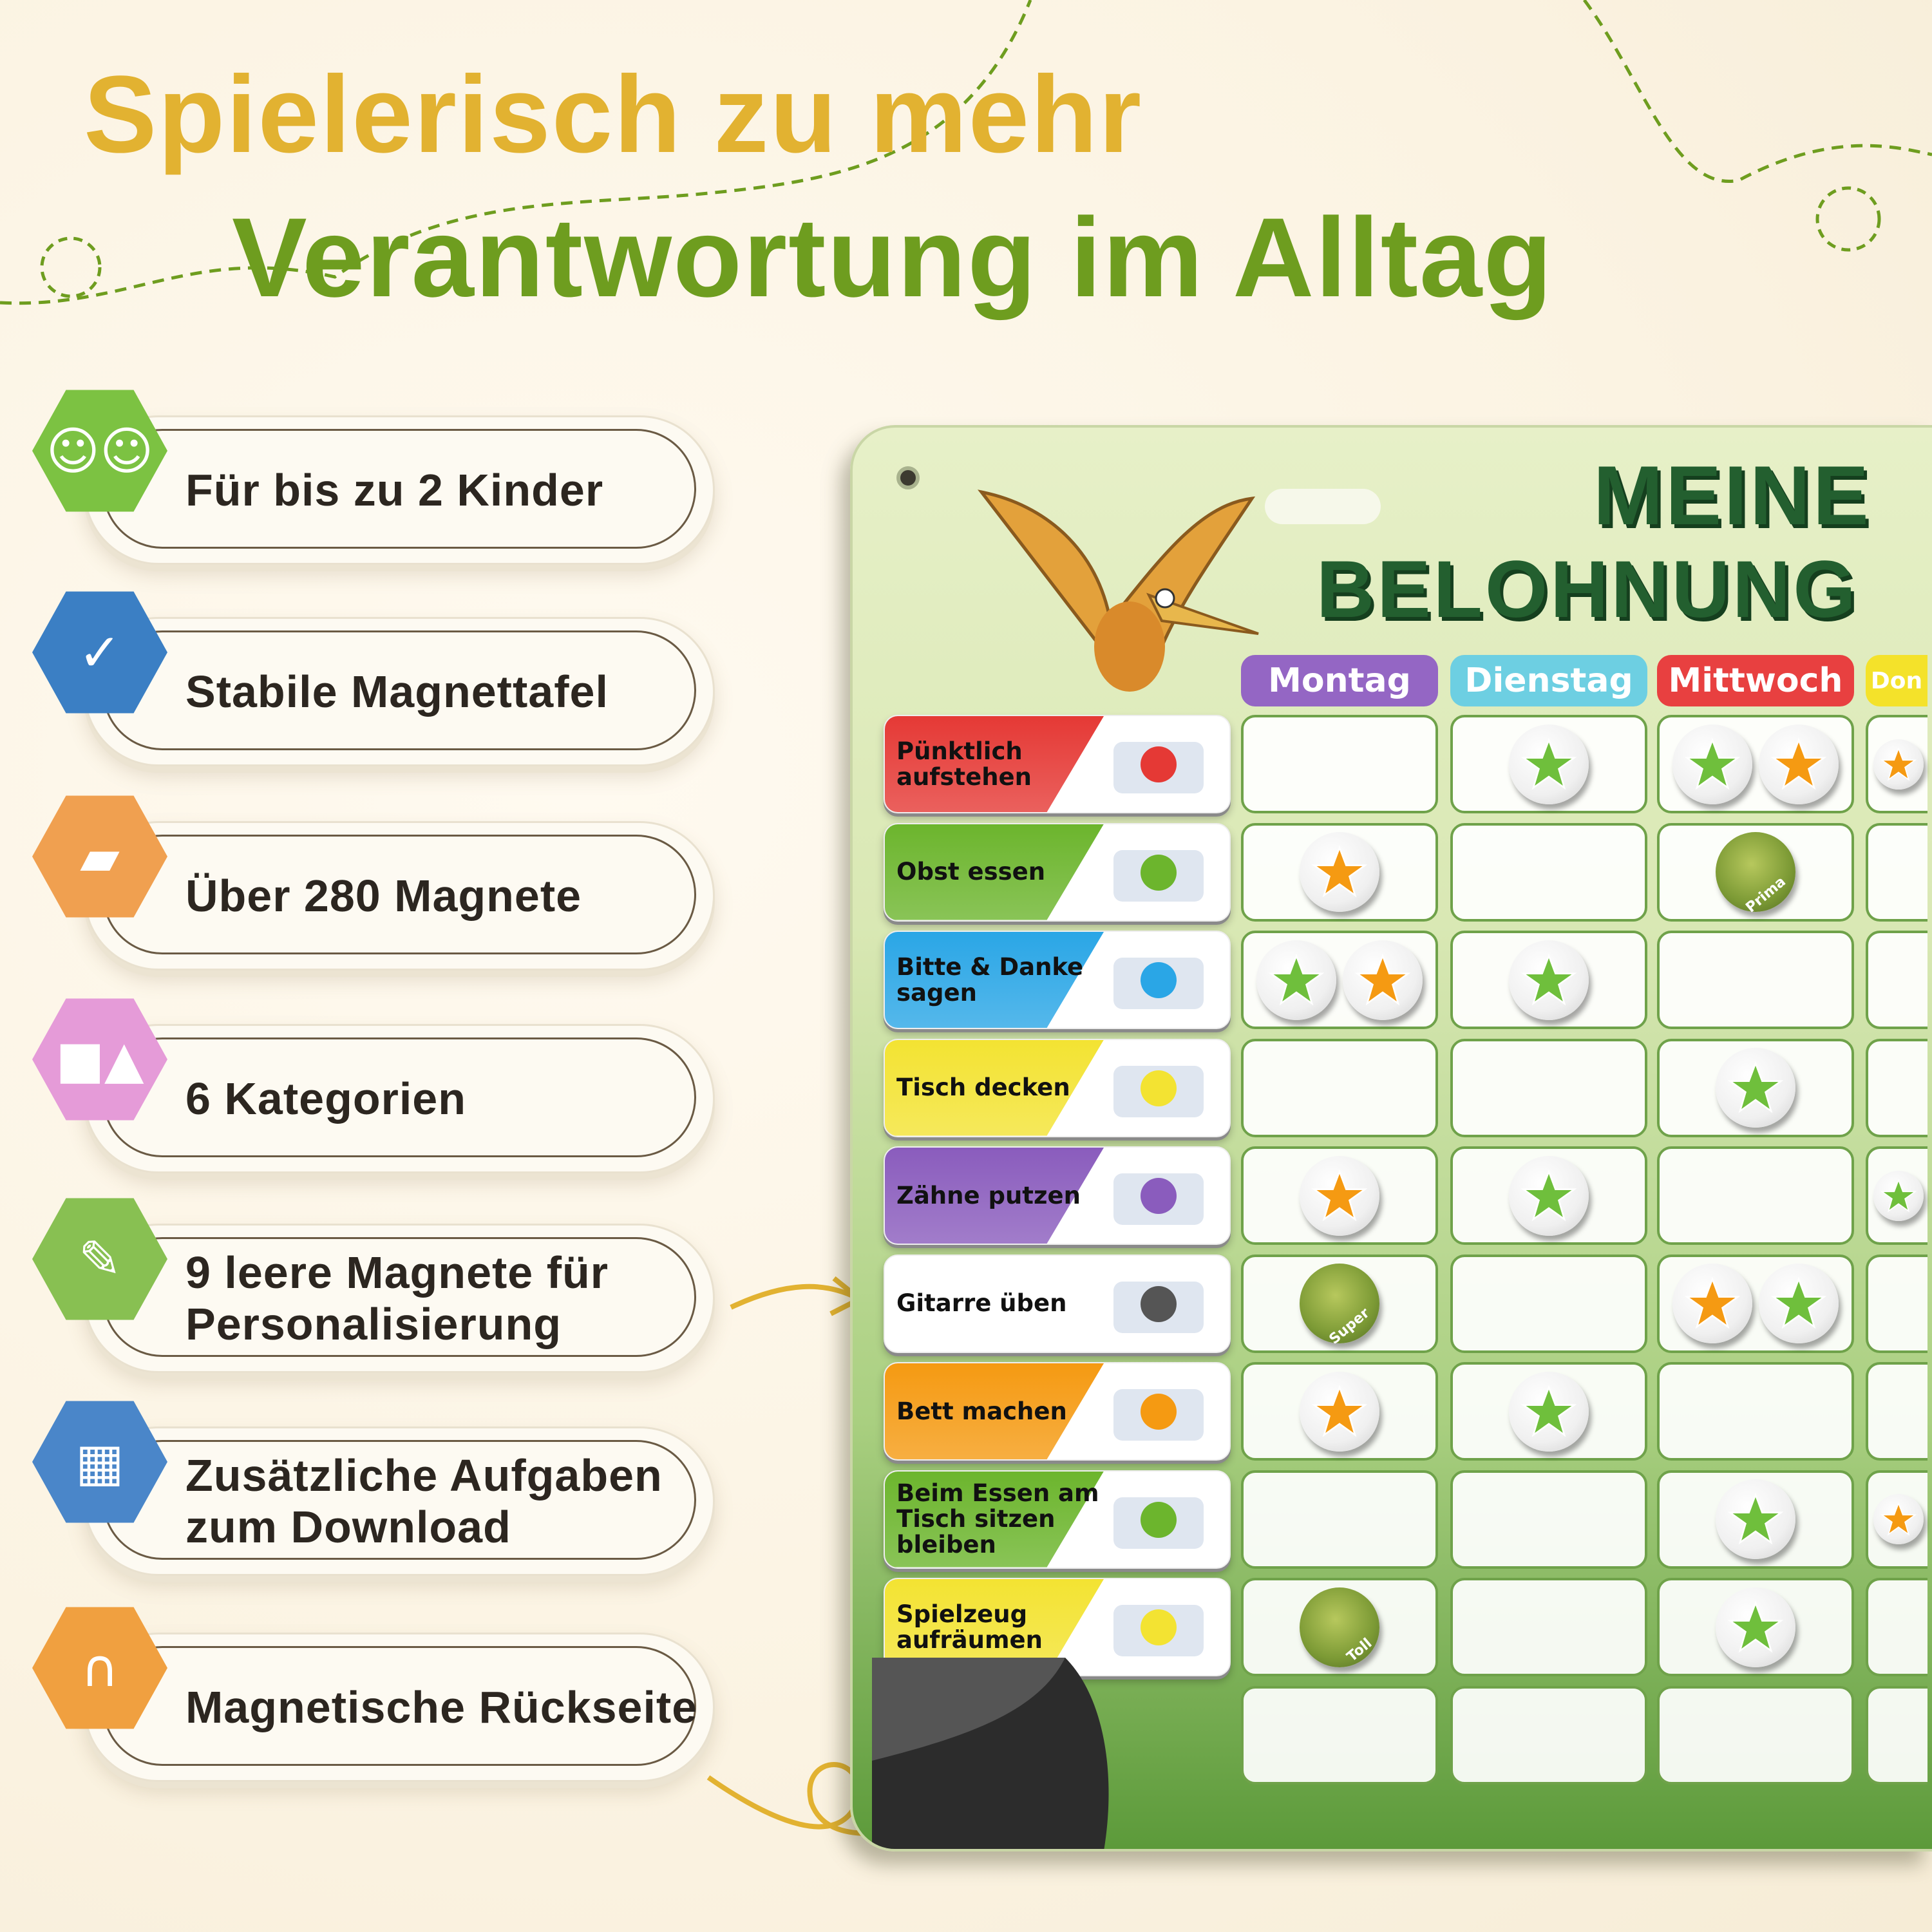 The width and height of the screenshot is (1932, 1932). What do you see at coordinates (100, 1259) in the screenshot?
I see `pencil-icon: ✎` at bounding box center [100, 1259].